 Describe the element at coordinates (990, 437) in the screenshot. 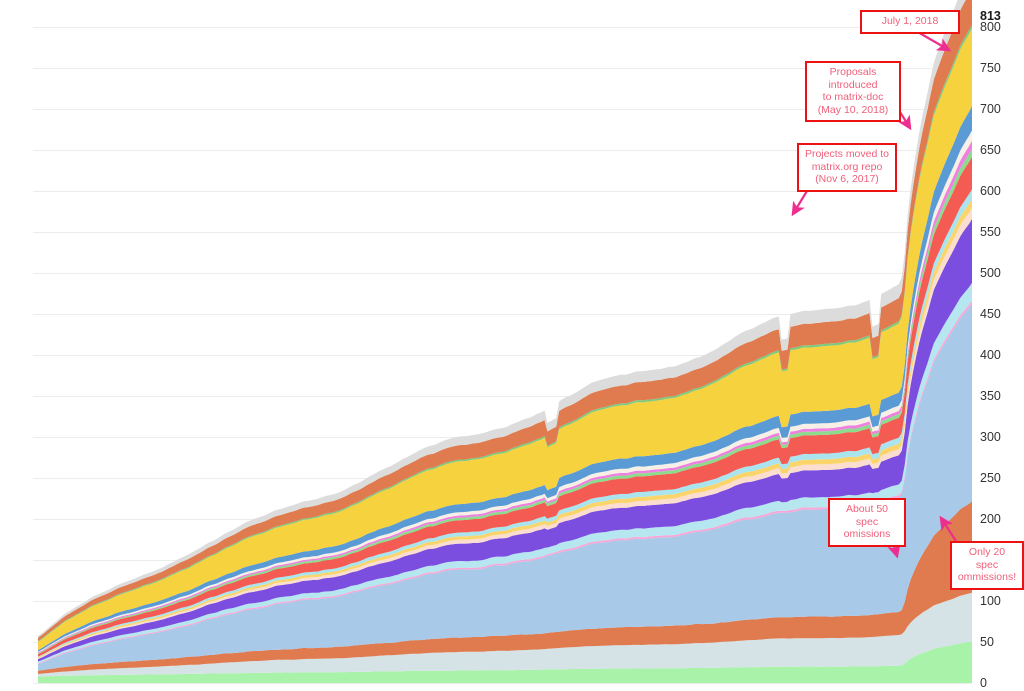

I see `y-tick-label-300: 300` at that location.